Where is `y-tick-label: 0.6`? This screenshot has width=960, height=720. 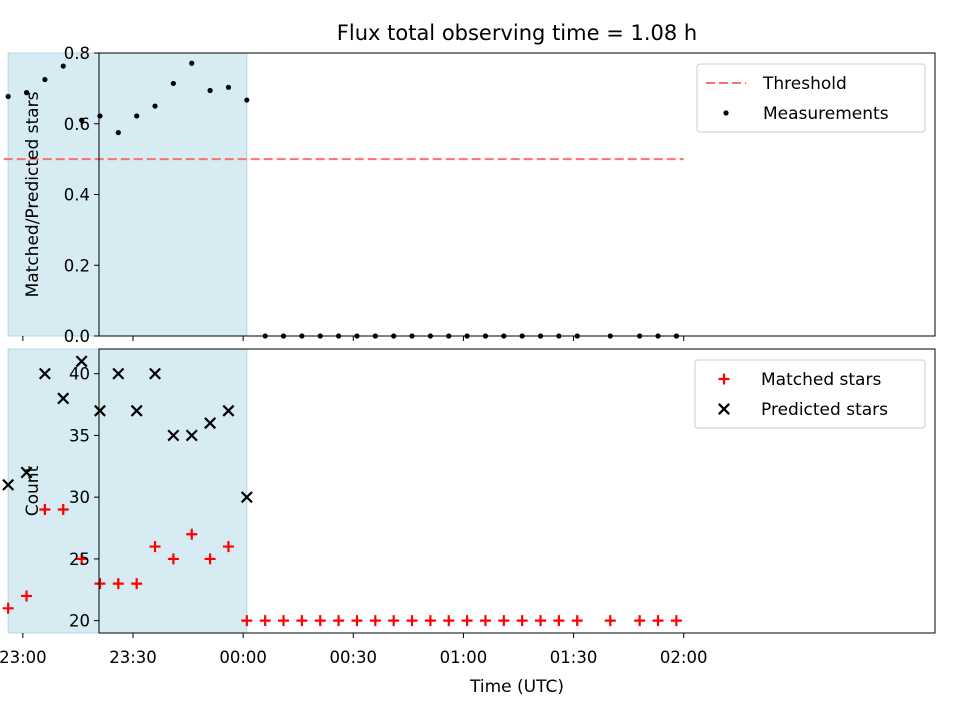
y-tick-label: 0.6 is located at coordinates (77, 124).